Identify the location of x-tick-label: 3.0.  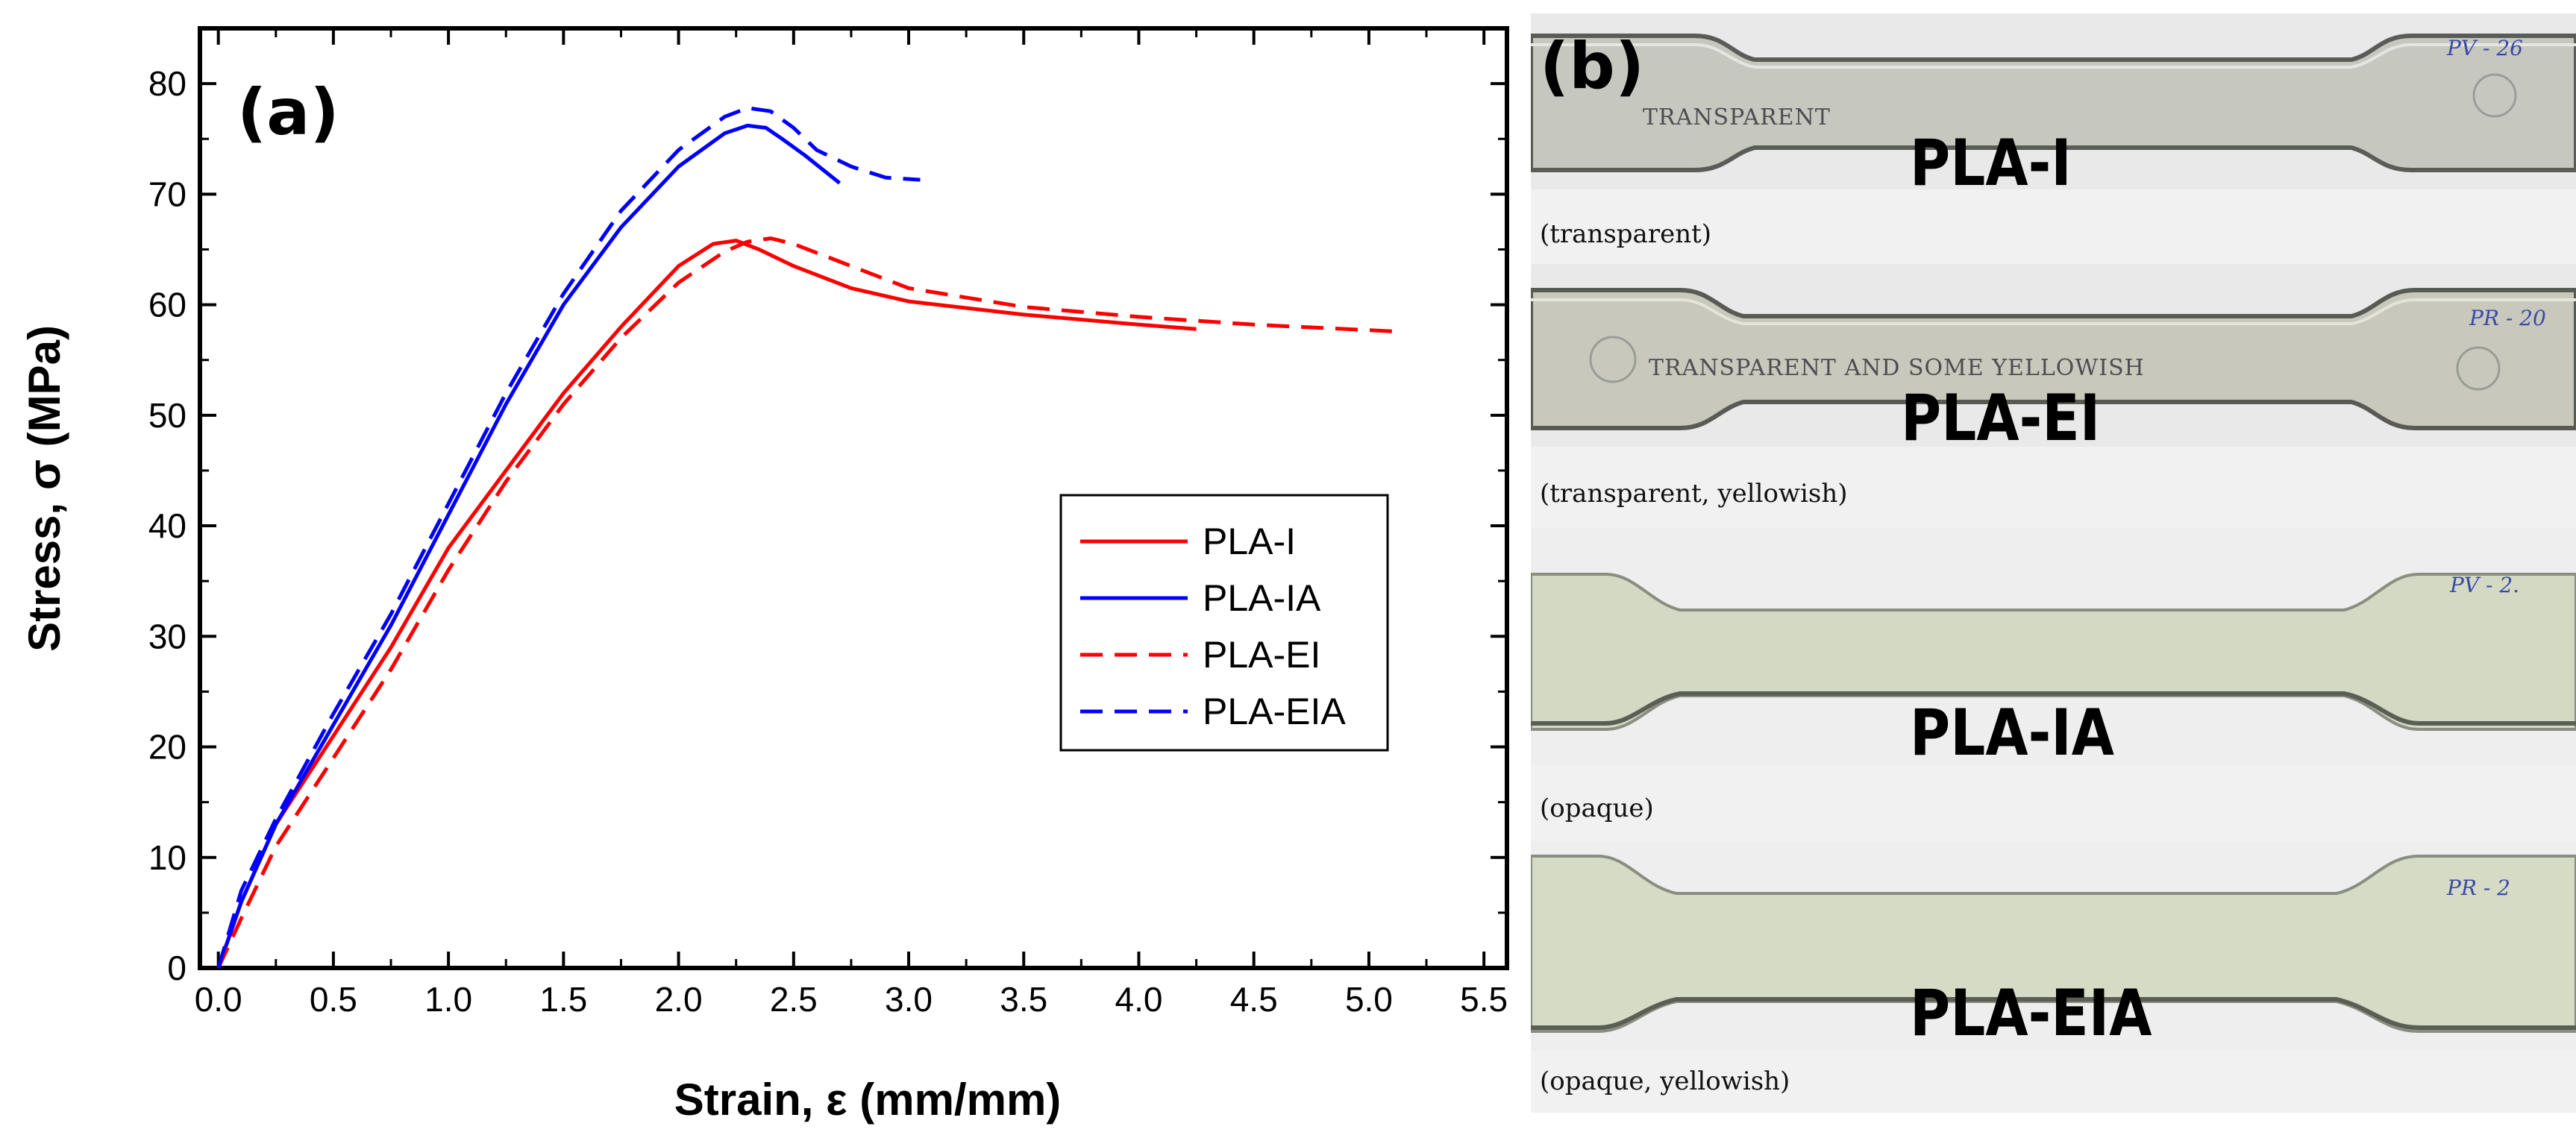
(909, 999).